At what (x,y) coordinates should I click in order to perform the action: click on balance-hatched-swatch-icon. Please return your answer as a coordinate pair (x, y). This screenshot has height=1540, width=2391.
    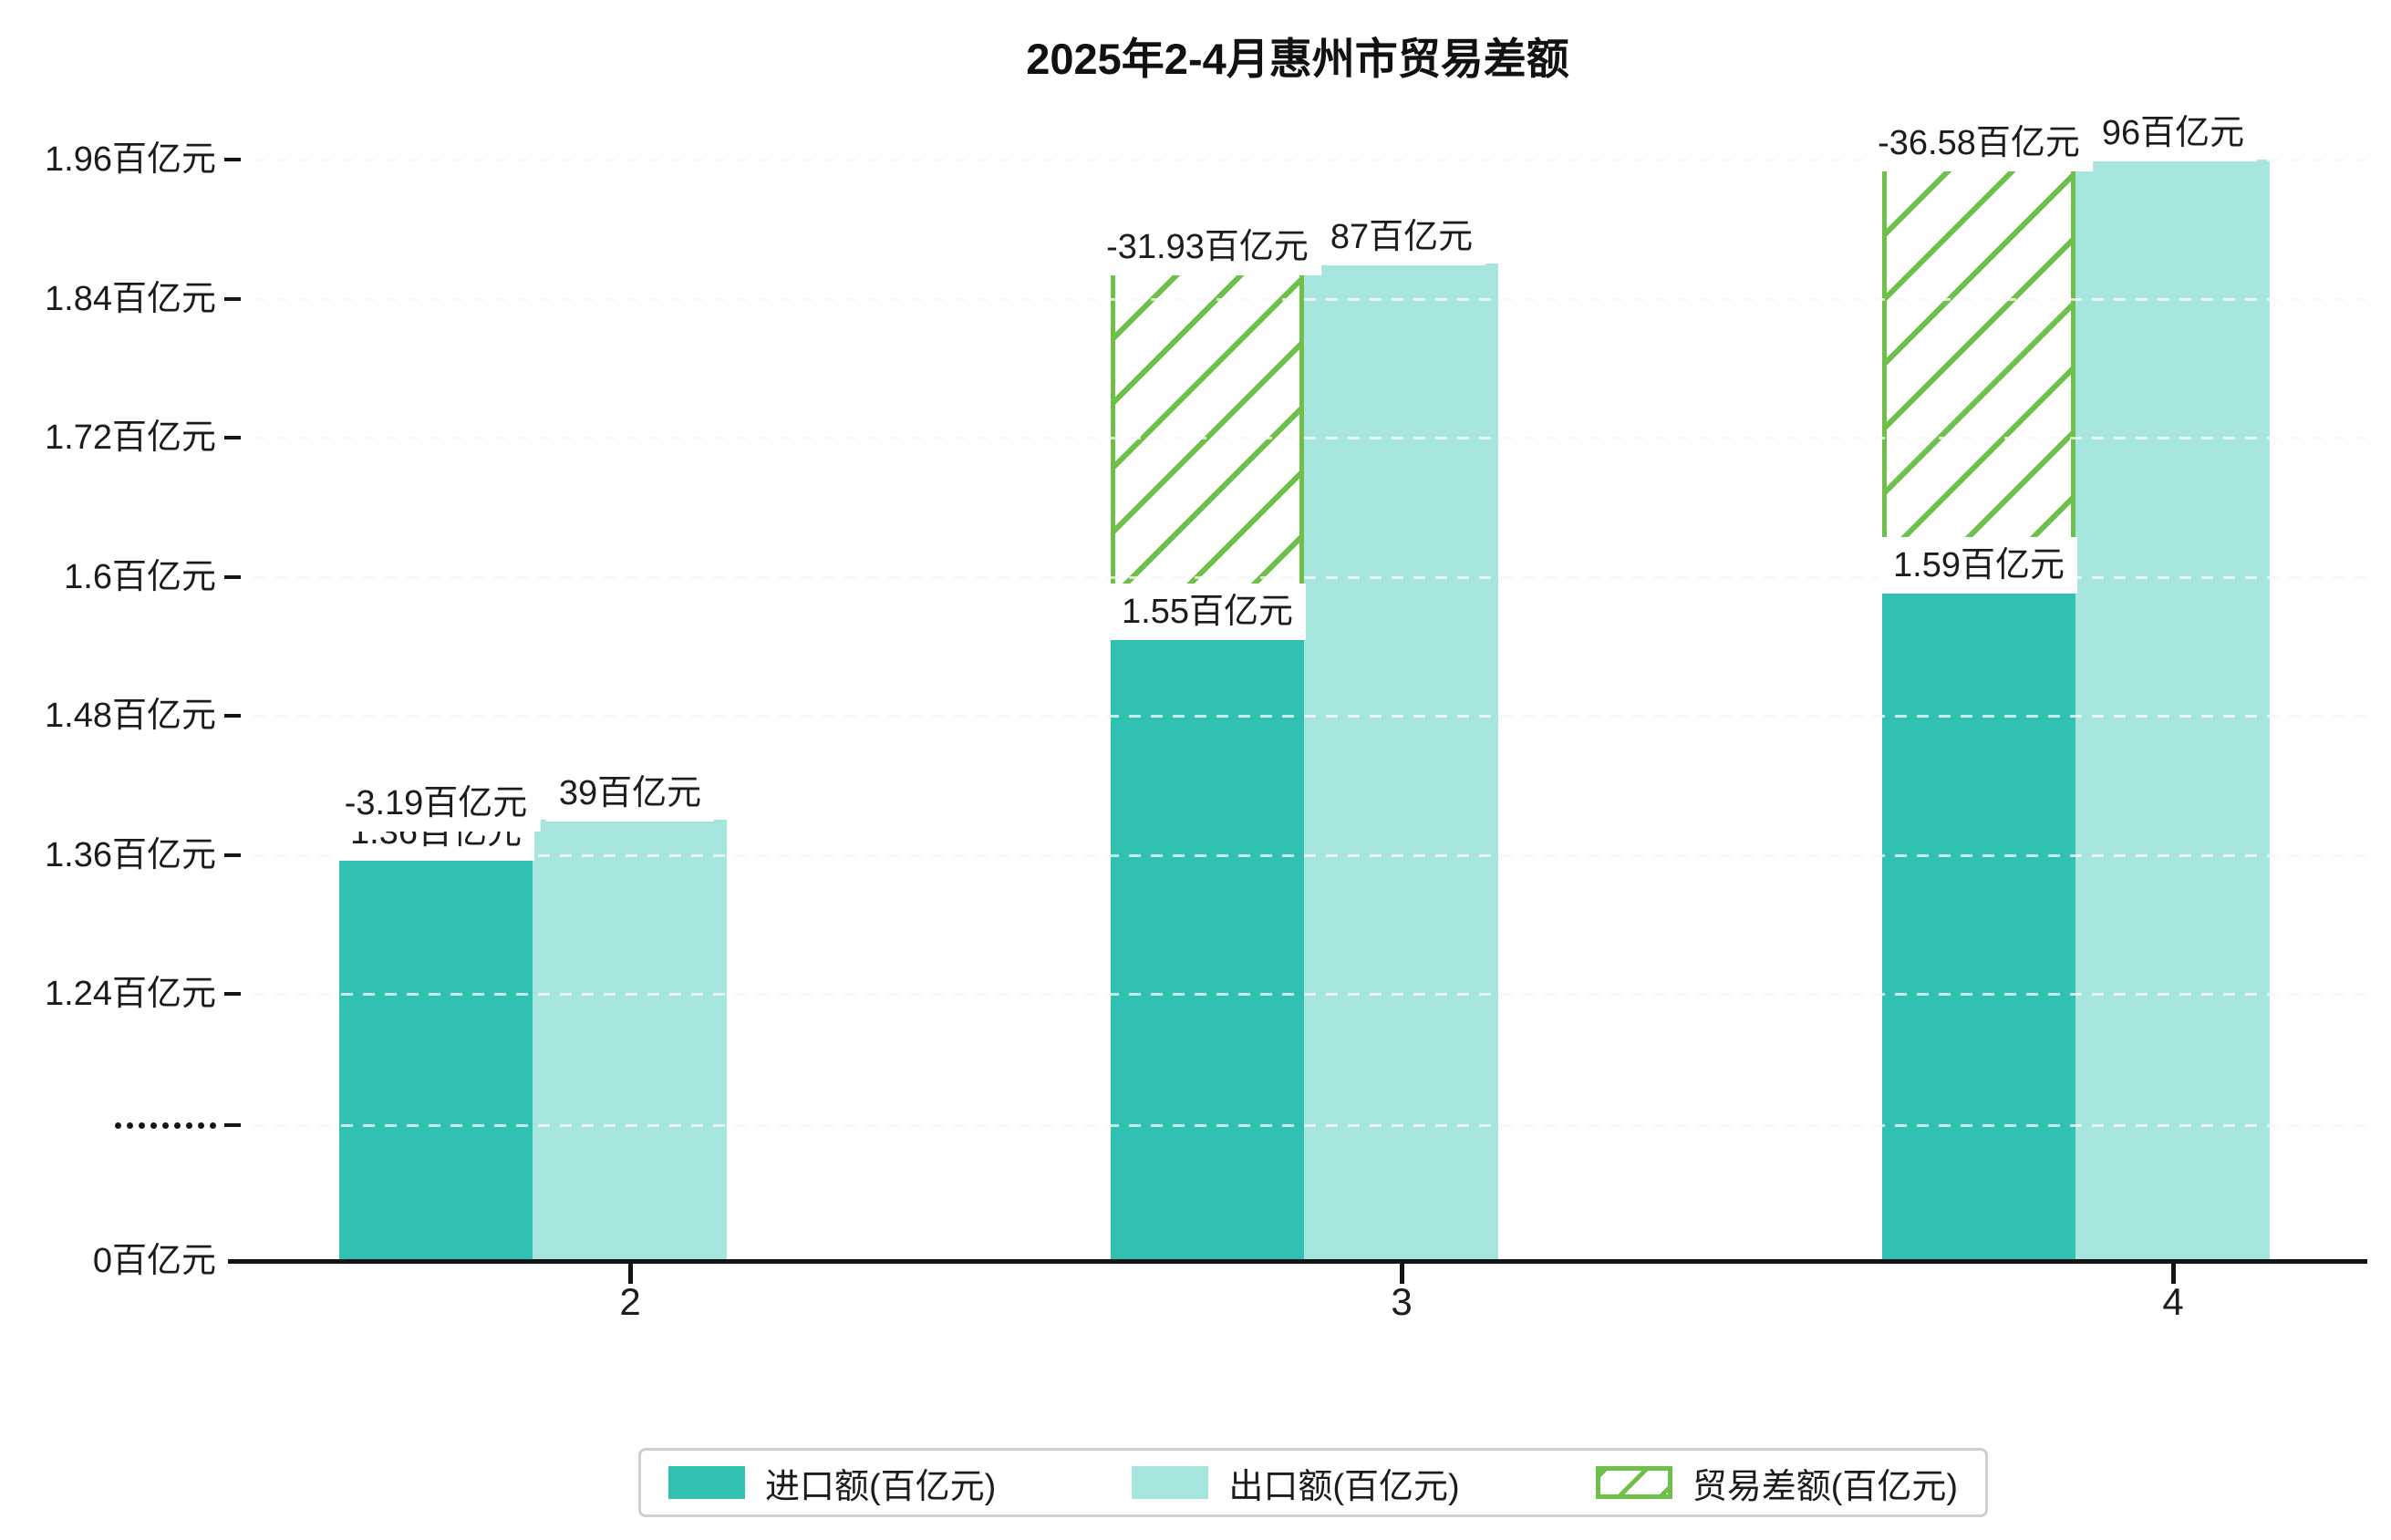
    Looking at the image, I should click on (1633, 1482).